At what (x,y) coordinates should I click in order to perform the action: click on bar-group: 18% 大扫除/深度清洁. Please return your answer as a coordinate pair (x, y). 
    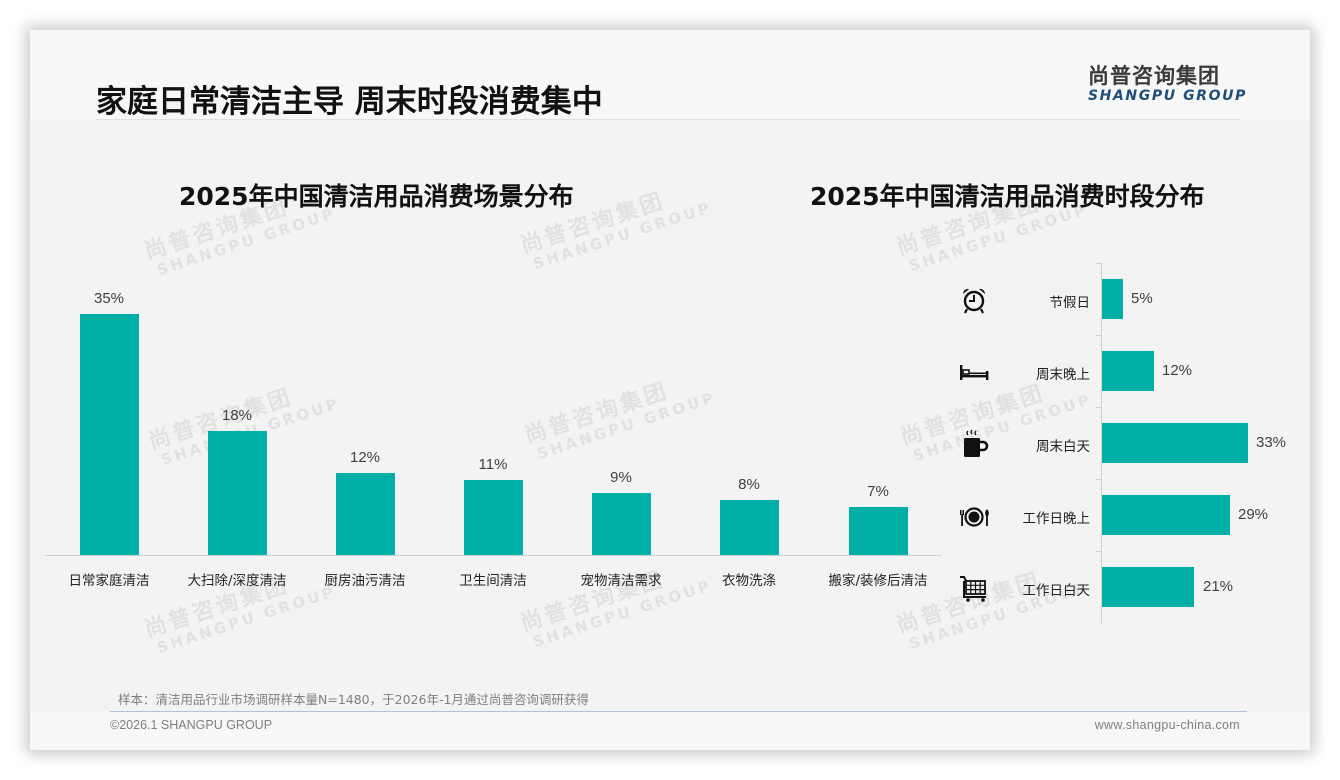
    Looking at the image, I should click on (237, 440).